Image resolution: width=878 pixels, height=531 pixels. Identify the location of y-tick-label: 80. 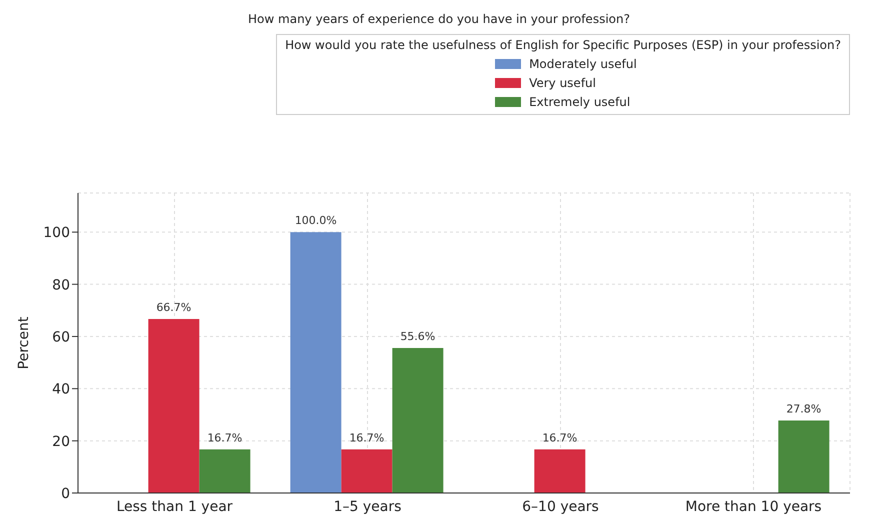
(61, 285).